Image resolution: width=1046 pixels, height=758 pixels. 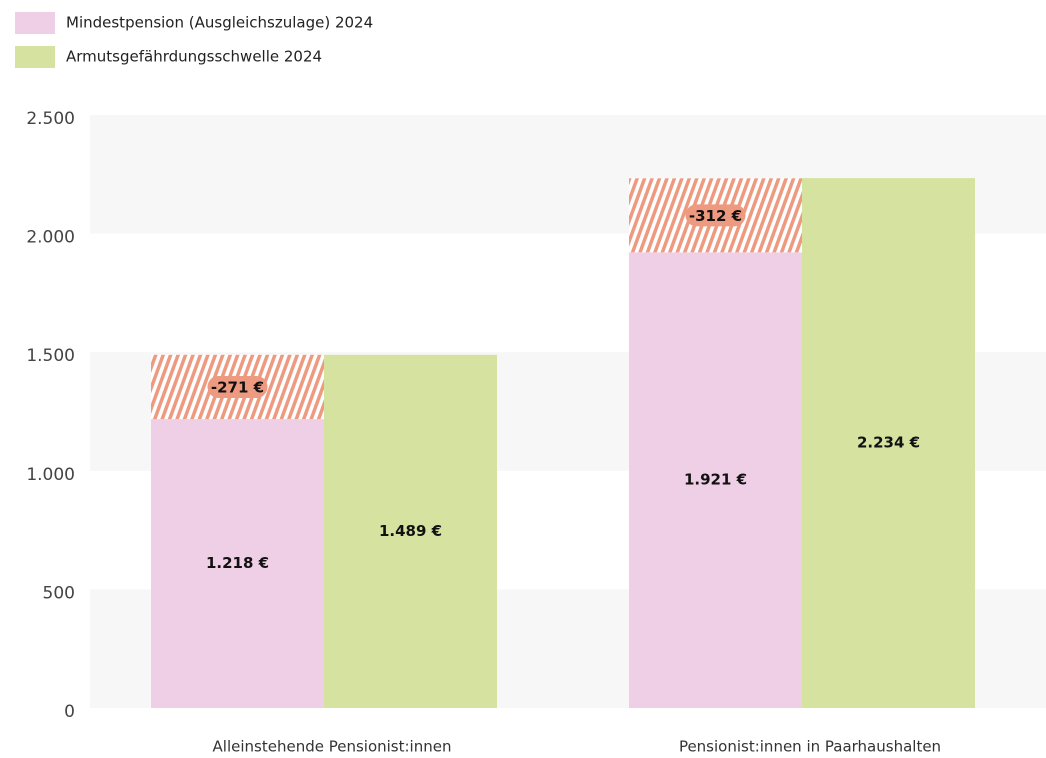 I want to click on x-tick-label: Alleinstehende Pensionist:innen, so click(x=332, y=747).